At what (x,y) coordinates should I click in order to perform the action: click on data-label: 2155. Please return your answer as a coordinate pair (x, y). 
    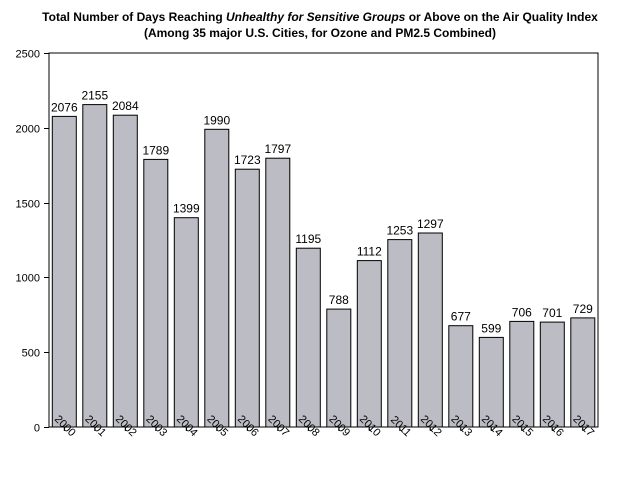
    Looking at the image, I should click on (94, 96).